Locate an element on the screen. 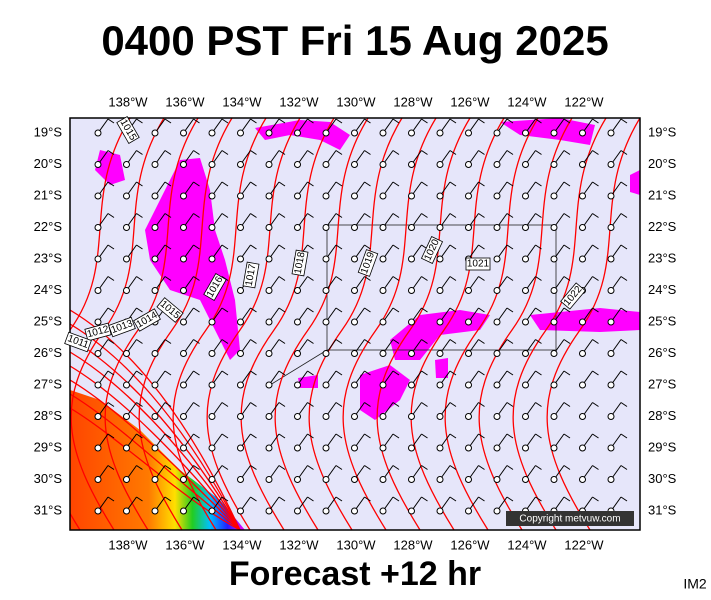 This screenshot has width=711, height=600. lat-label: 23°S is located at coordinates (662, 257).